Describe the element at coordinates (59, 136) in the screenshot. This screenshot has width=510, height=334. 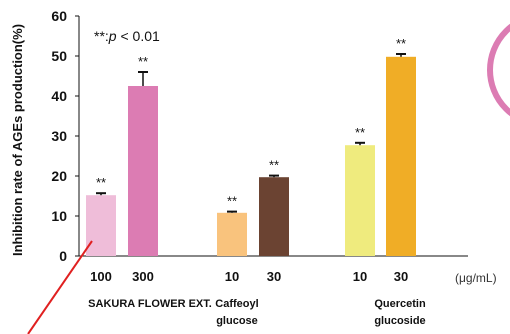
I see `y-tick-label: 30` at that location.